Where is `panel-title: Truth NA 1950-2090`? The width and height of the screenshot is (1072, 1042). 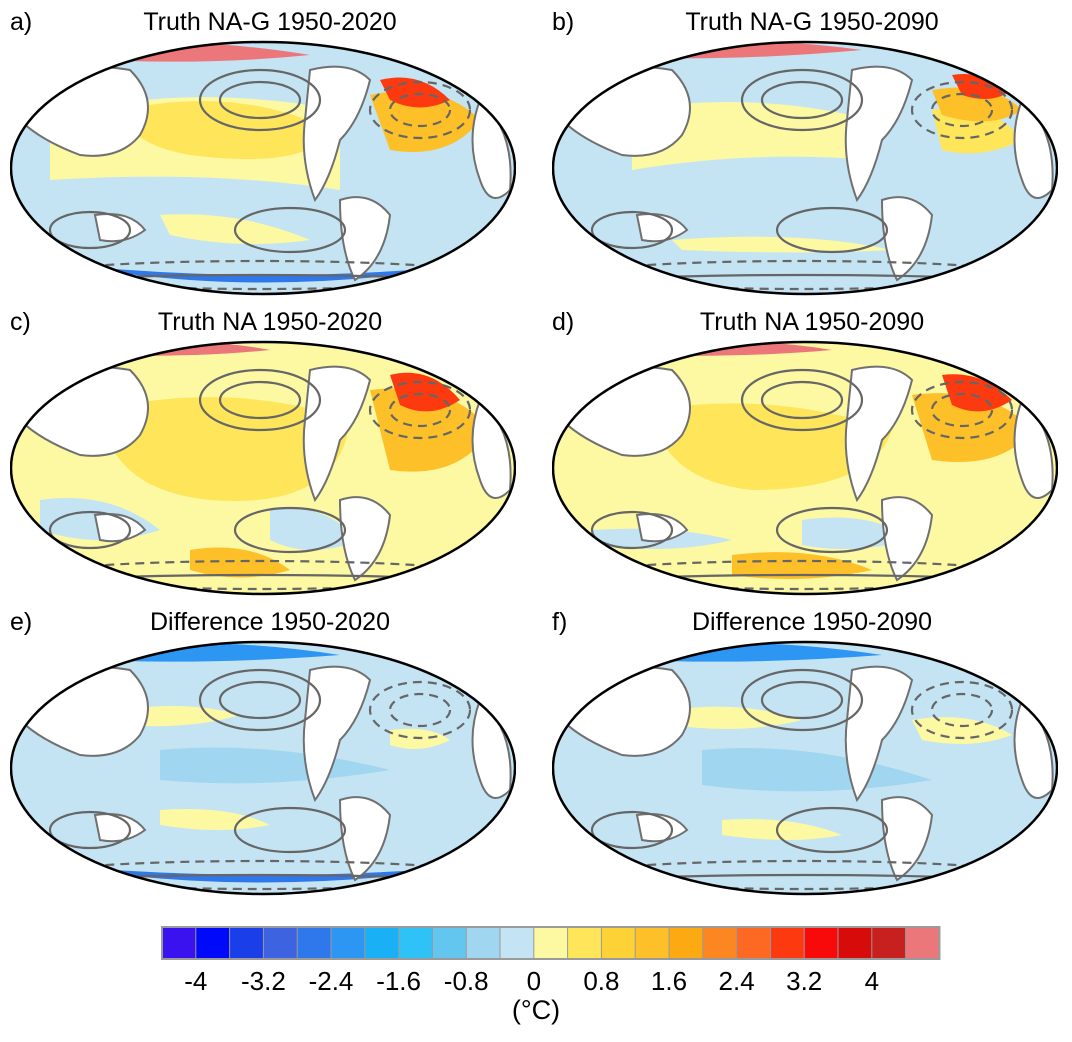 panel-title: Truth NA 1950-2090 is located at coordinates (812, 322).